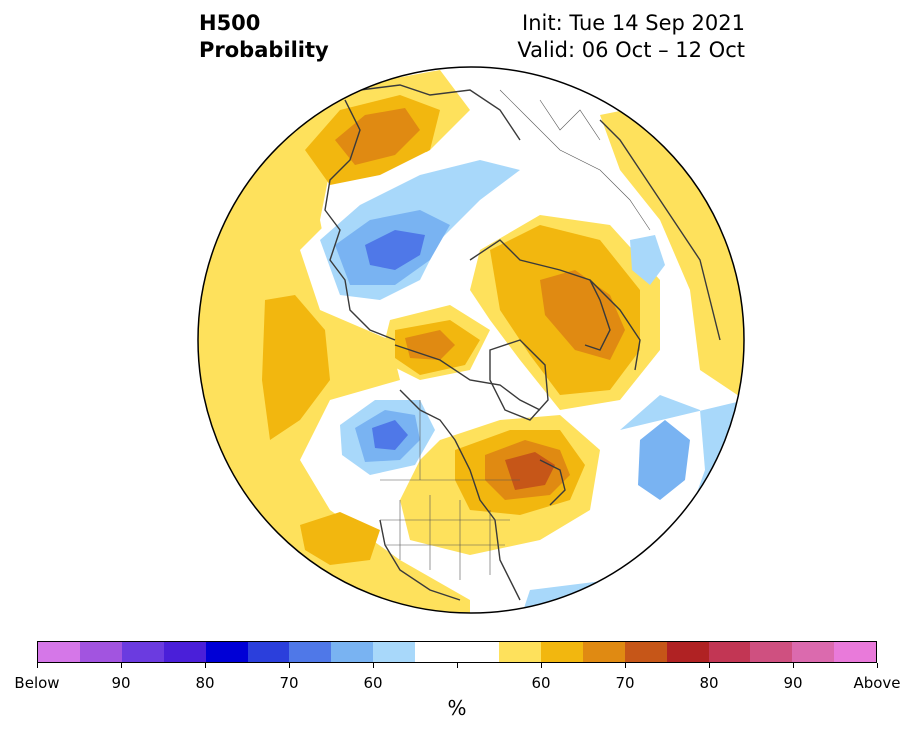  I want to click on valid-date: Valid: 06 Oct – 12 Oct, so click(631, 50).